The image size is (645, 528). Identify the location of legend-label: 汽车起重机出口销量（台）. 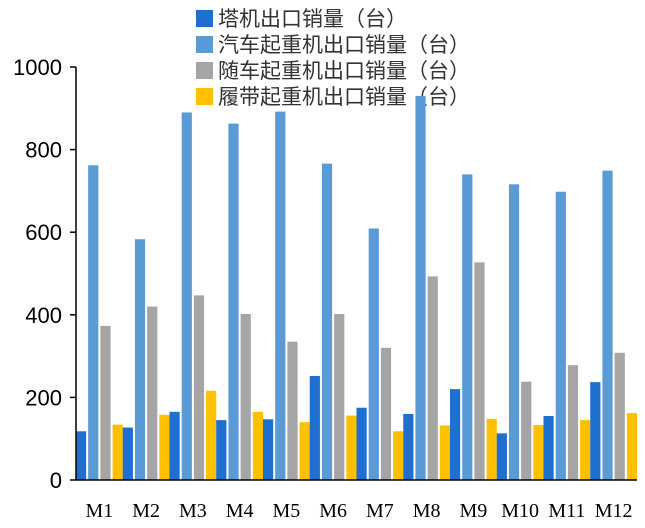
(344, 45).